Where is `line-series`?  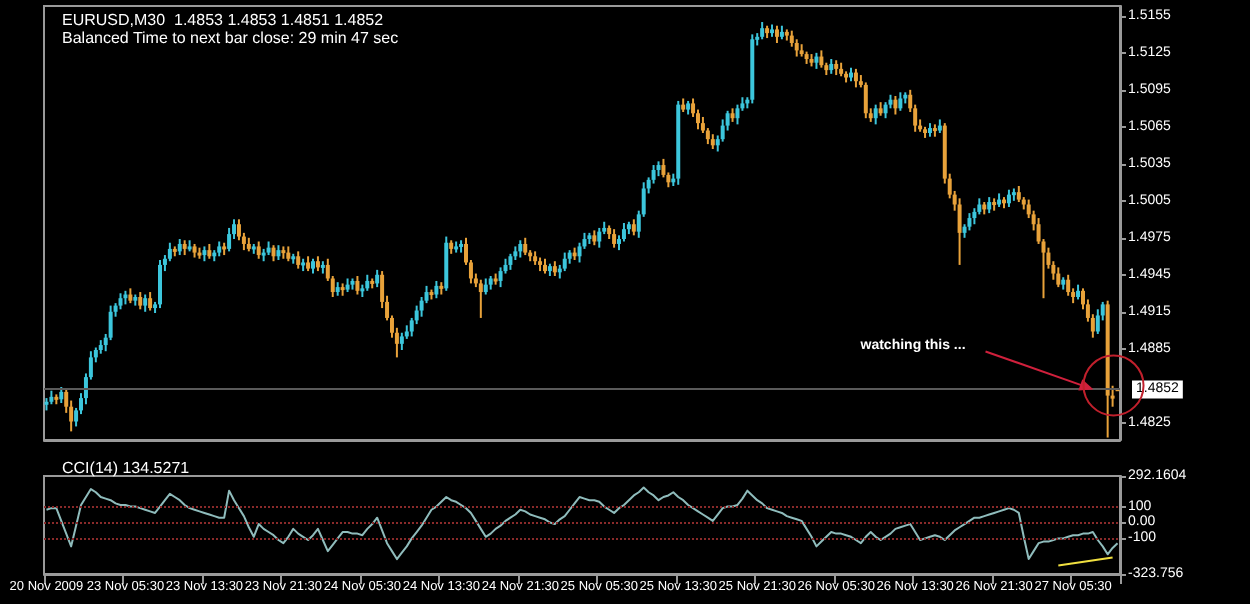 line-series is located at coordinates (582, 523).